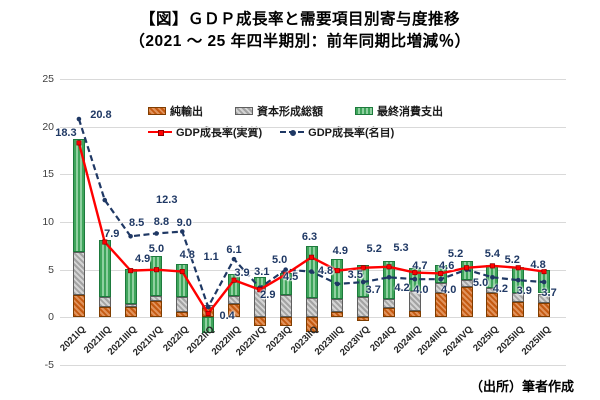 This screenshot has width=600, height=400. What do you see at coordinates (112, 234) in the screenshot?
I see `data-label-real: 7.9` at bounding box center [112, 234].